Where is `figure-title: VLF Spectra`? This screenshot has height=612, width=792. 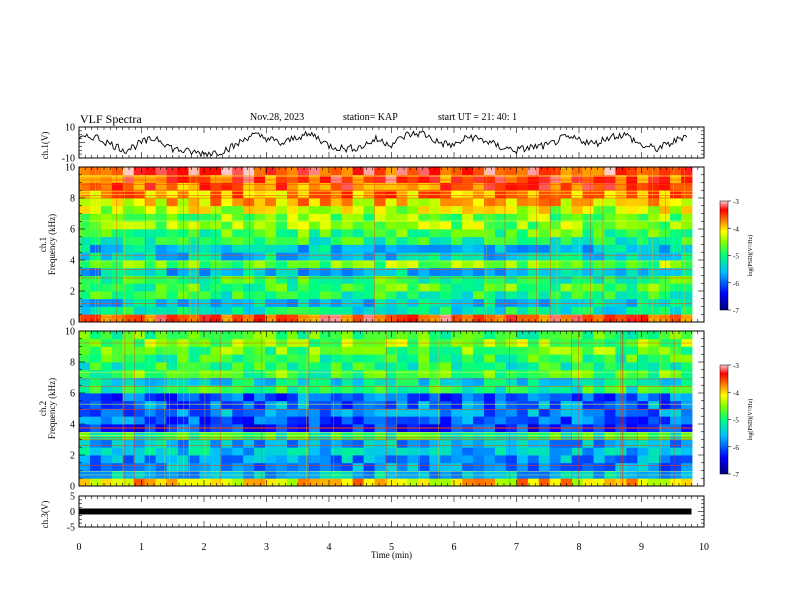 figure-title: VLF Spectra is located at coordinates (111, 119).